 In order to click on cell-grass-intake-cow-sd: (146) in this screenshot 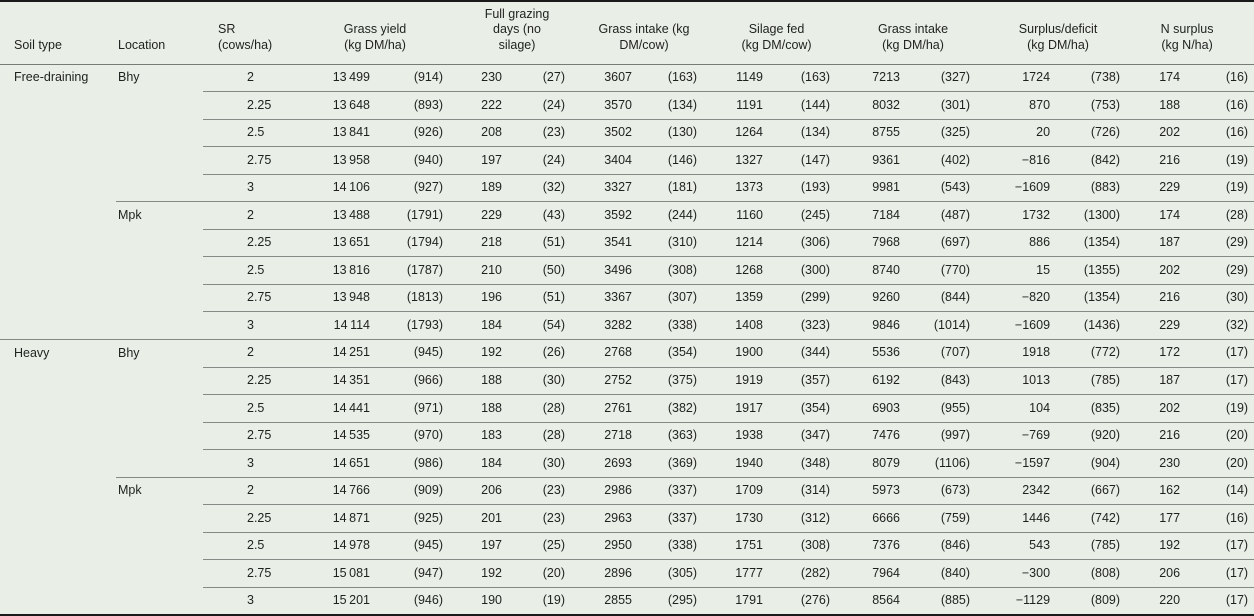, I will do `click(671, 160)`.